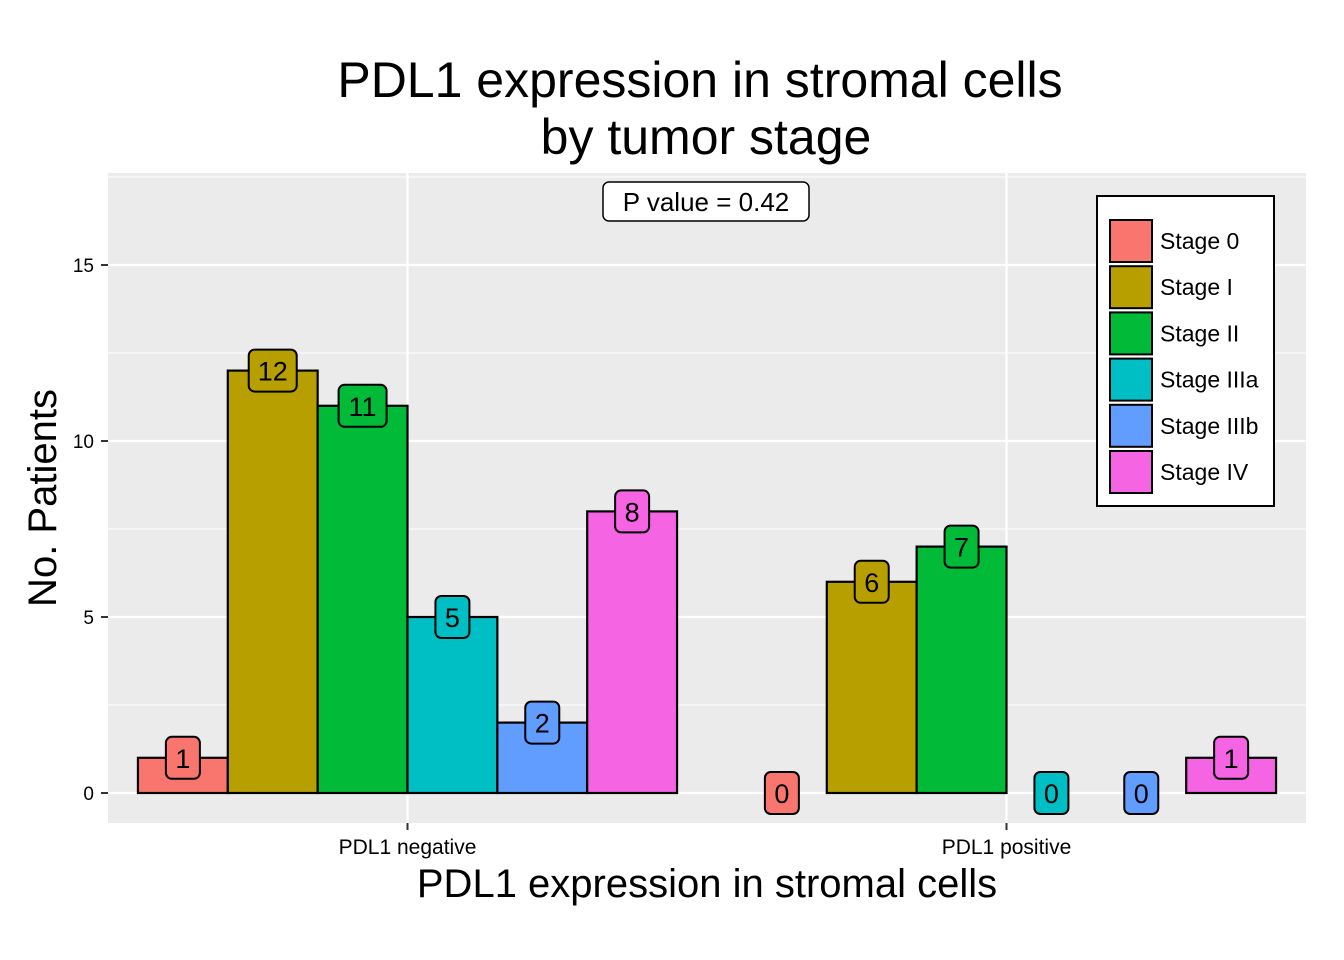 The height and width of the screenshot is (960, 1344). I want to click on y-tick-label: 0, so click(88, 794).